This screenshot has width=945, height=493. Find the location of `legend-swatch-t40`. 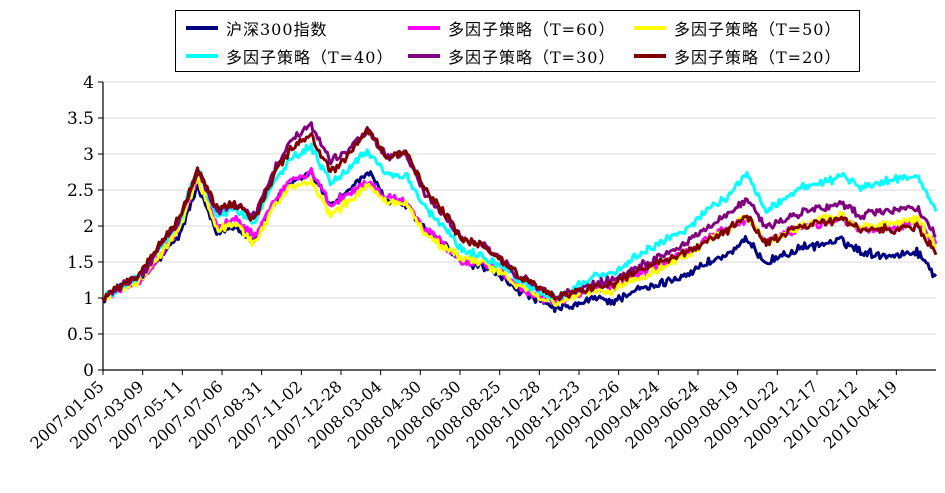

legend-swatch-t40 is located at coordinates (202, 56).